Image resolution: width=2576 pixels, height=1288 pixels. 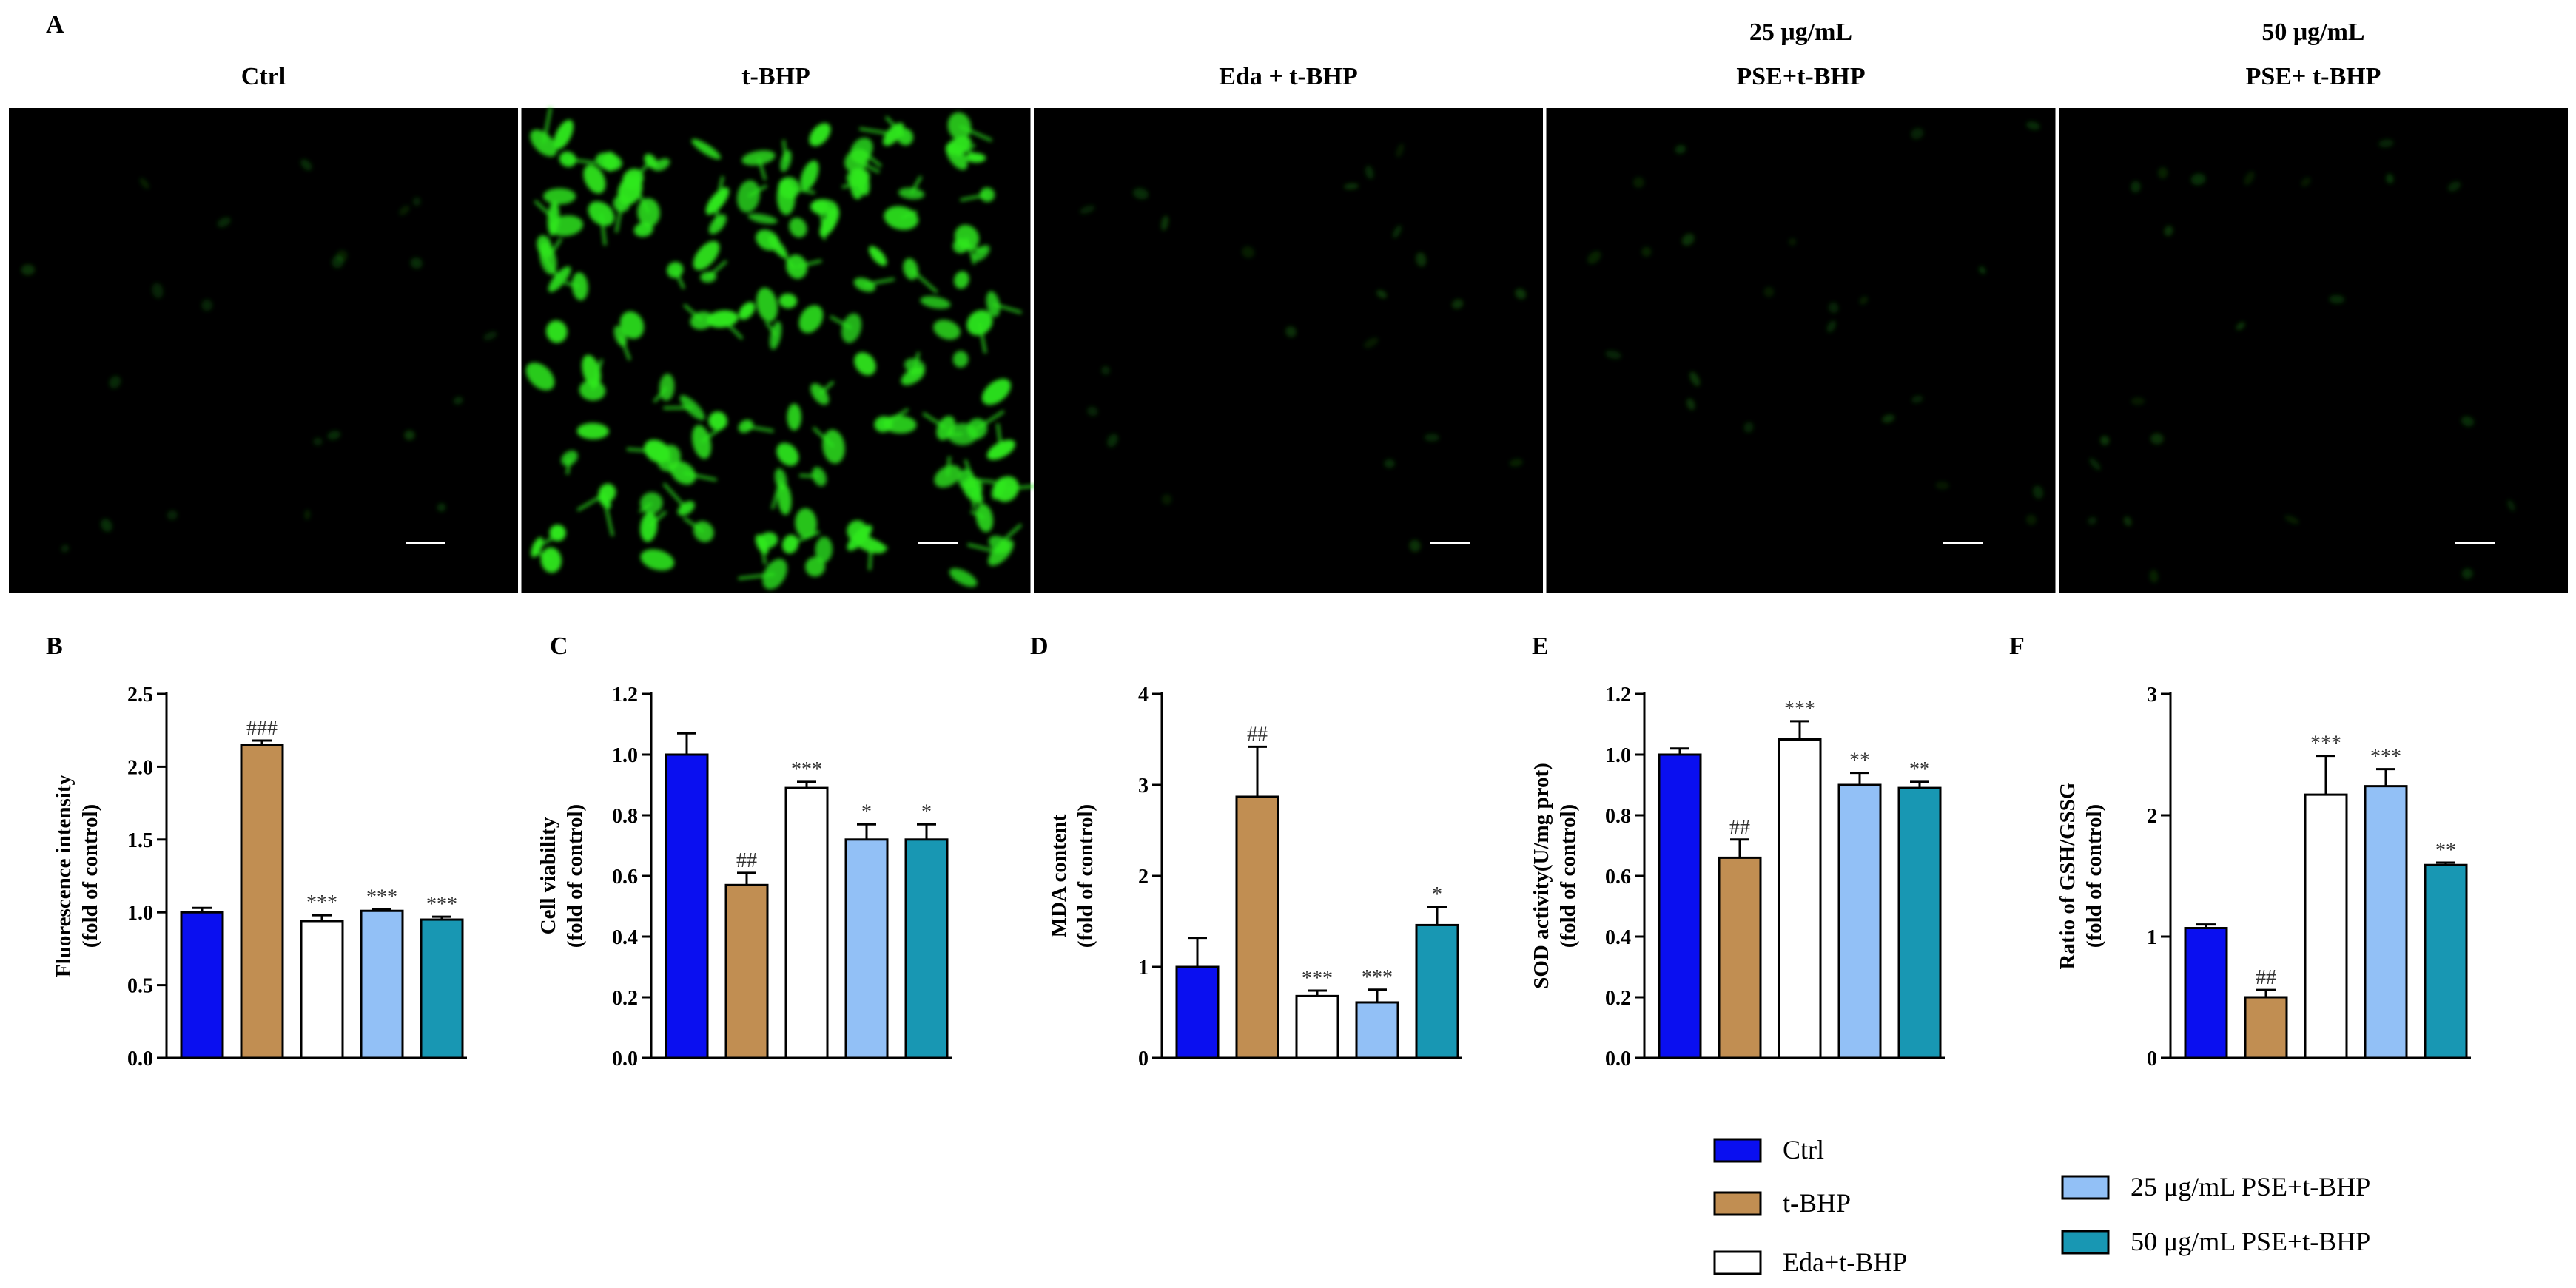 What do you see at coordinates (1039, 646) in the screenshot?
I see `panel-letter: D` at bounding box center [1039, 646].